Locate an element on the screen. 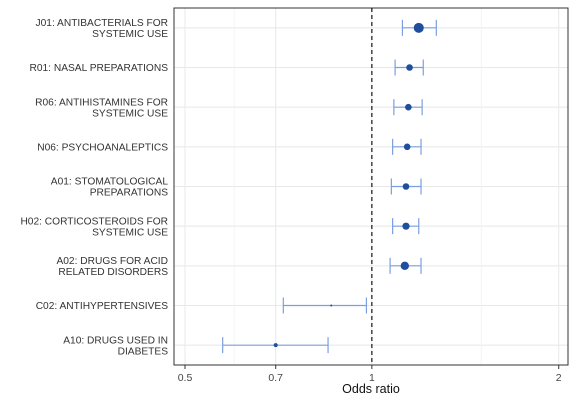 This screenshot has height=401, width=572. x-tick-label: 1 is located at coordinates (372, 378).